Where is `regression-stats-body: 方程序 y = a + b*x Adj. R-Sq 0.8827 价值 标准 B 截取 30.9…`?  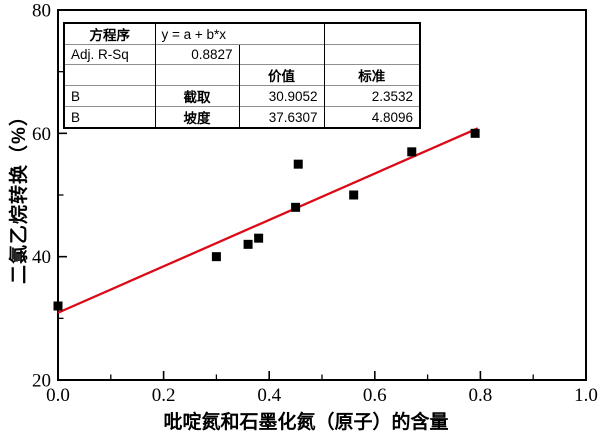
regression-stats-body: 方程序 y = a + b*x Adj. R-Sq 0.8827 价值 标准 B 截取 30.9… is located at coordinates (242, 75).